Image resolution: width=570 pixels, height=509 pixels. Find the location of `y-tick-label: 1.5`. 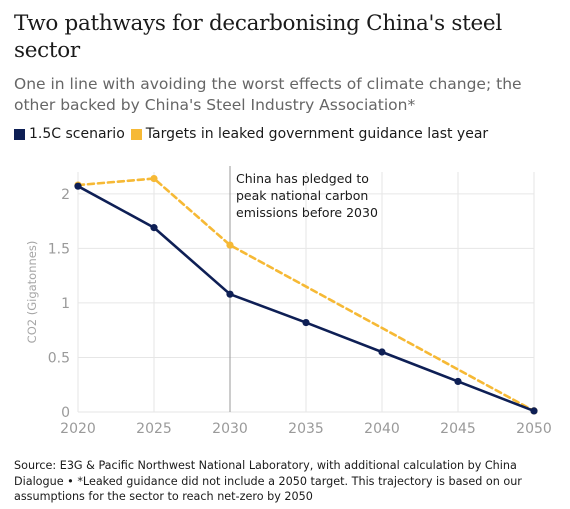

y-tick-label: 1.5 is located at coordinates (59, 249).